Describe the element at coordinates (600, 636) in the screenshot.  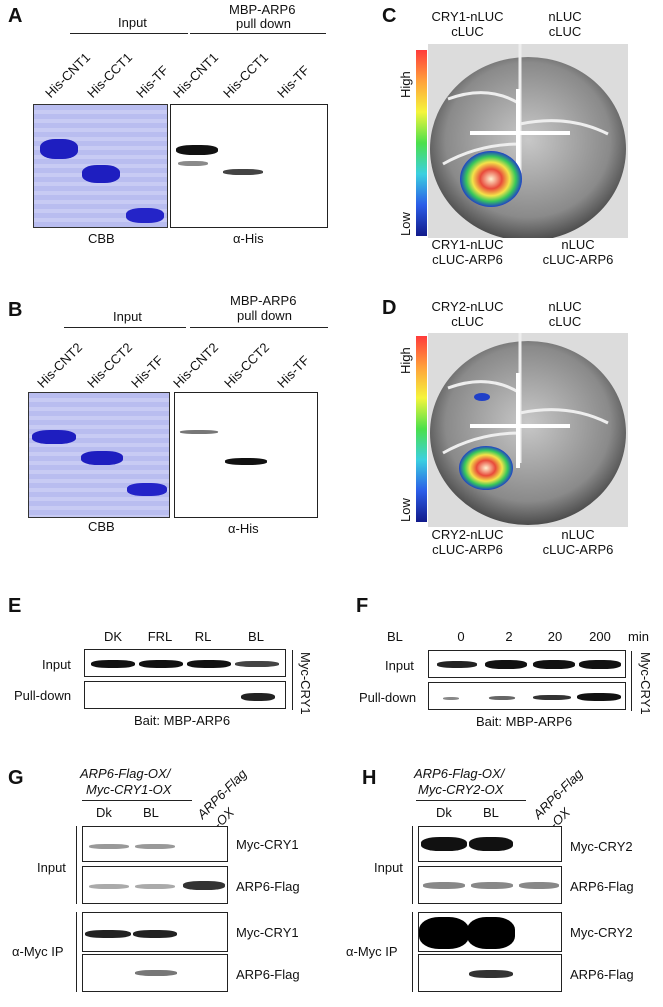
I see `f-time-4: 200` at that location.